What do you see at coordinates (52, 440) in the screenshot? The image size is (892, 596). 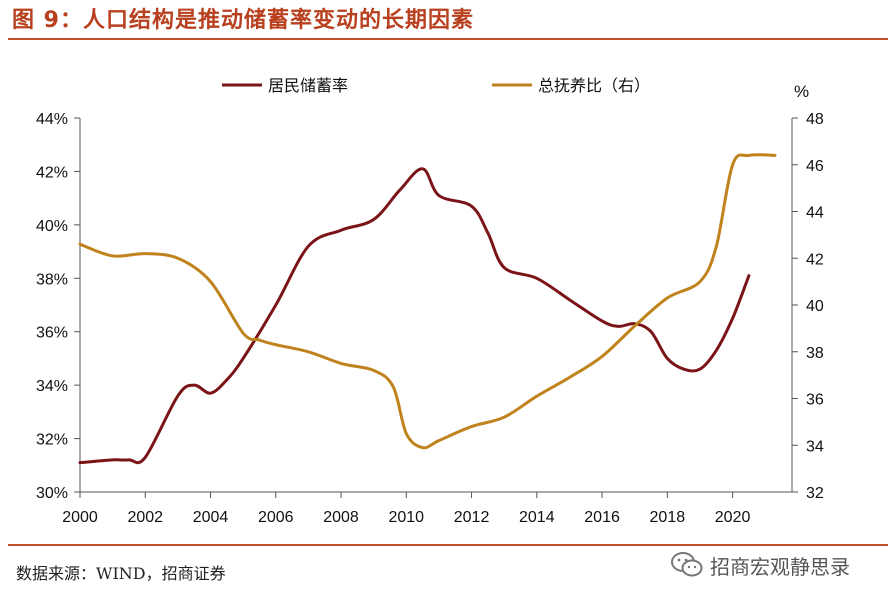 I see `y-left-tick-label: 32%` at bounding box center [52, 440].